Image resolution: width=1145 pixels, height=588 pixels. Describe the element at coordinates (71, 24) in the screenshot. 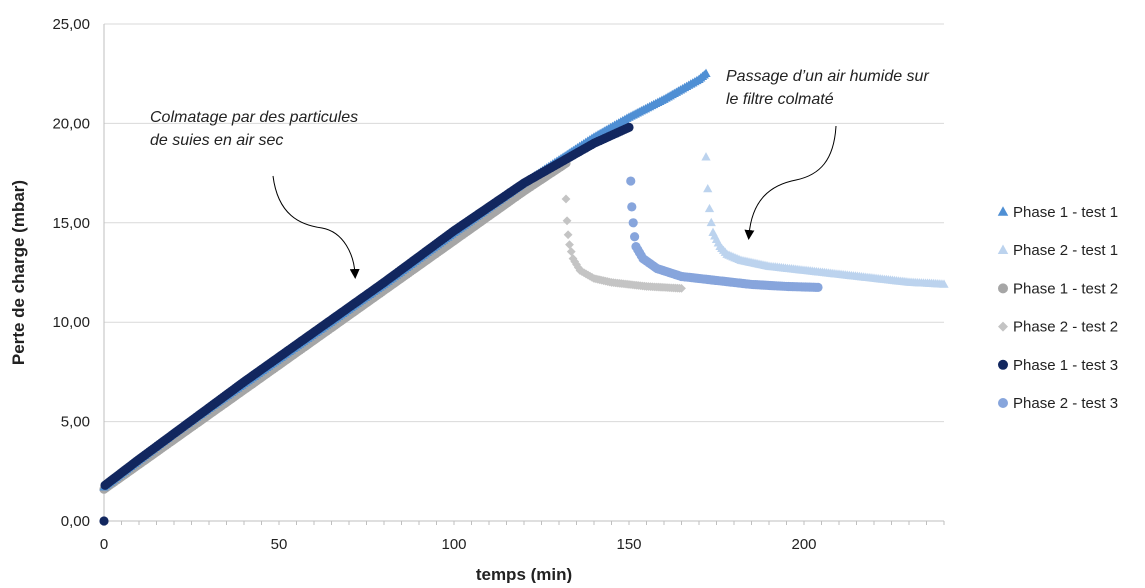

I see `y-tick-label: 25,00` at that location.